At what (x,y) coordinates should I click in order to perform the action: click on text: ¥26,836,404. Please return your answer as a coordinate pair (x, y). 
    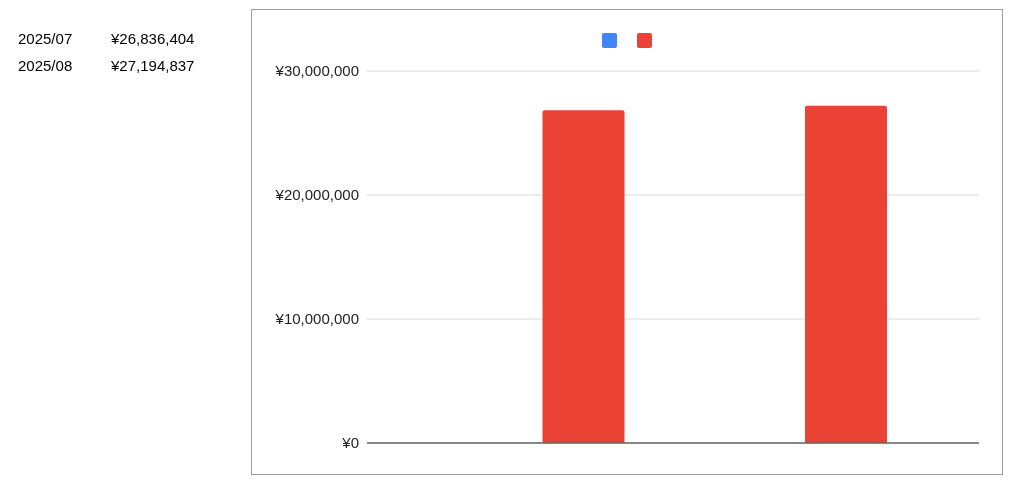
    Looking at the image, I should click on (153, 39).